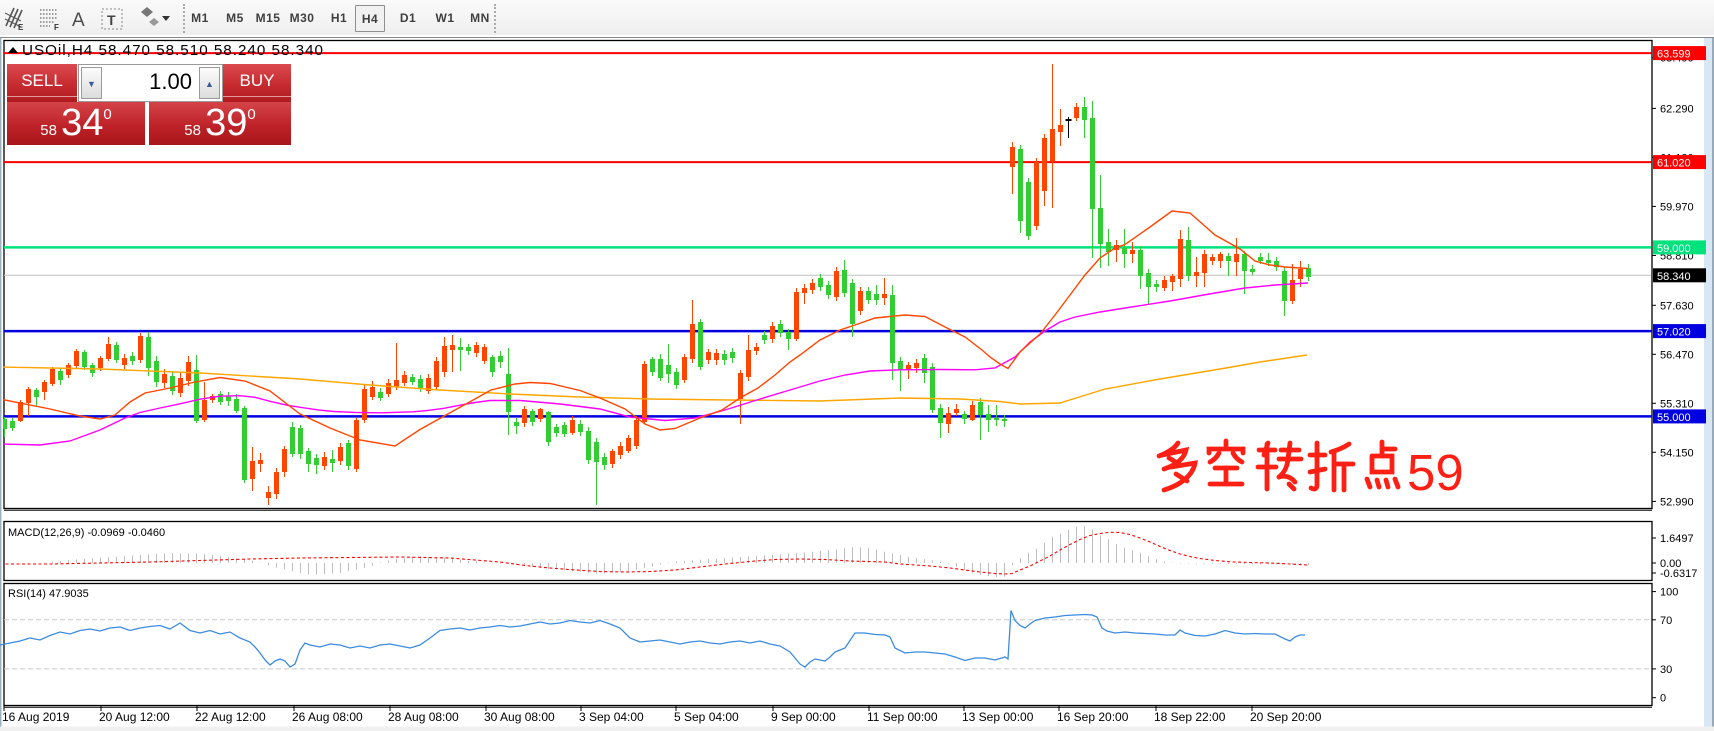  I want to click on svg-text: 0.00, so click(1670, 564).